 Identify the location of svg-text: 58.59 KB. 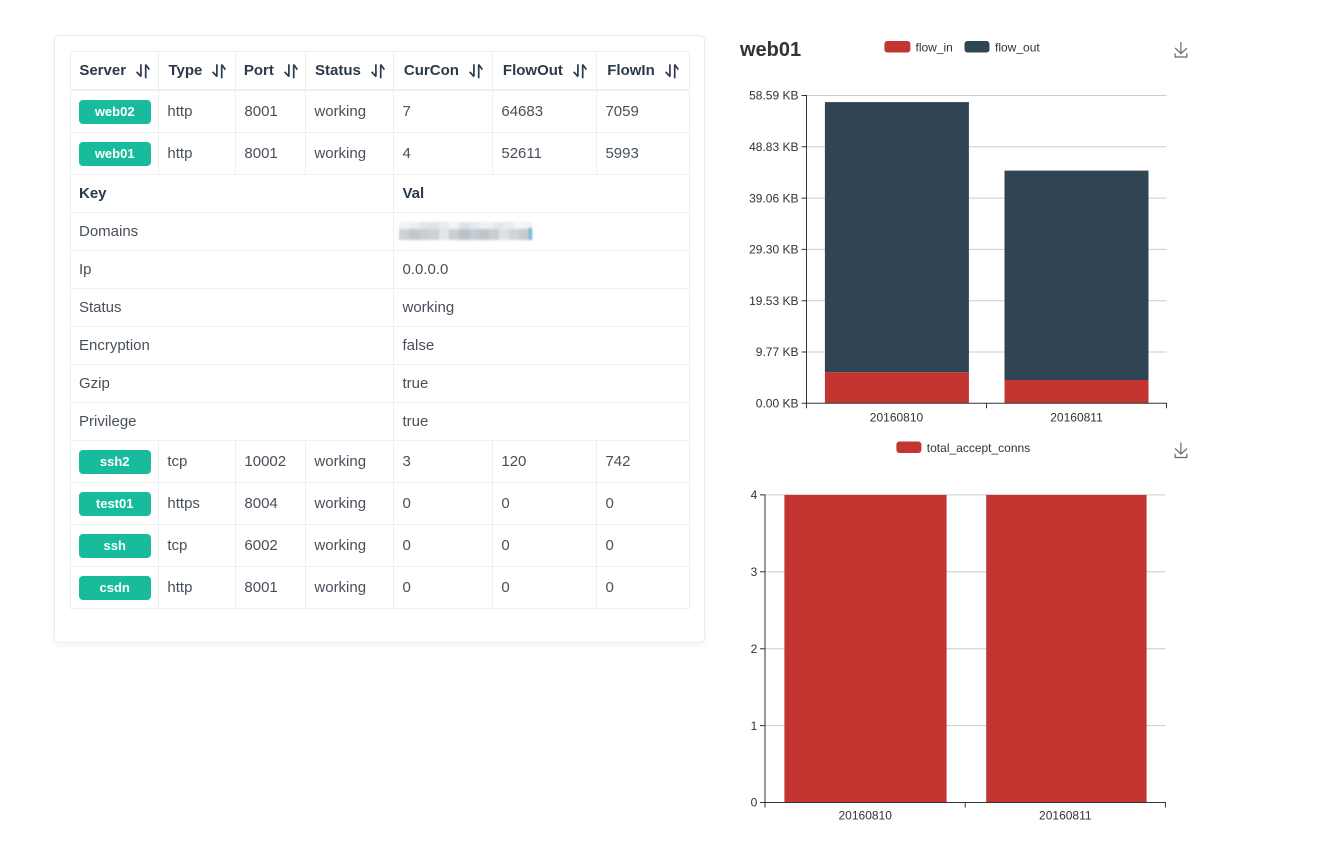
(773, 96).